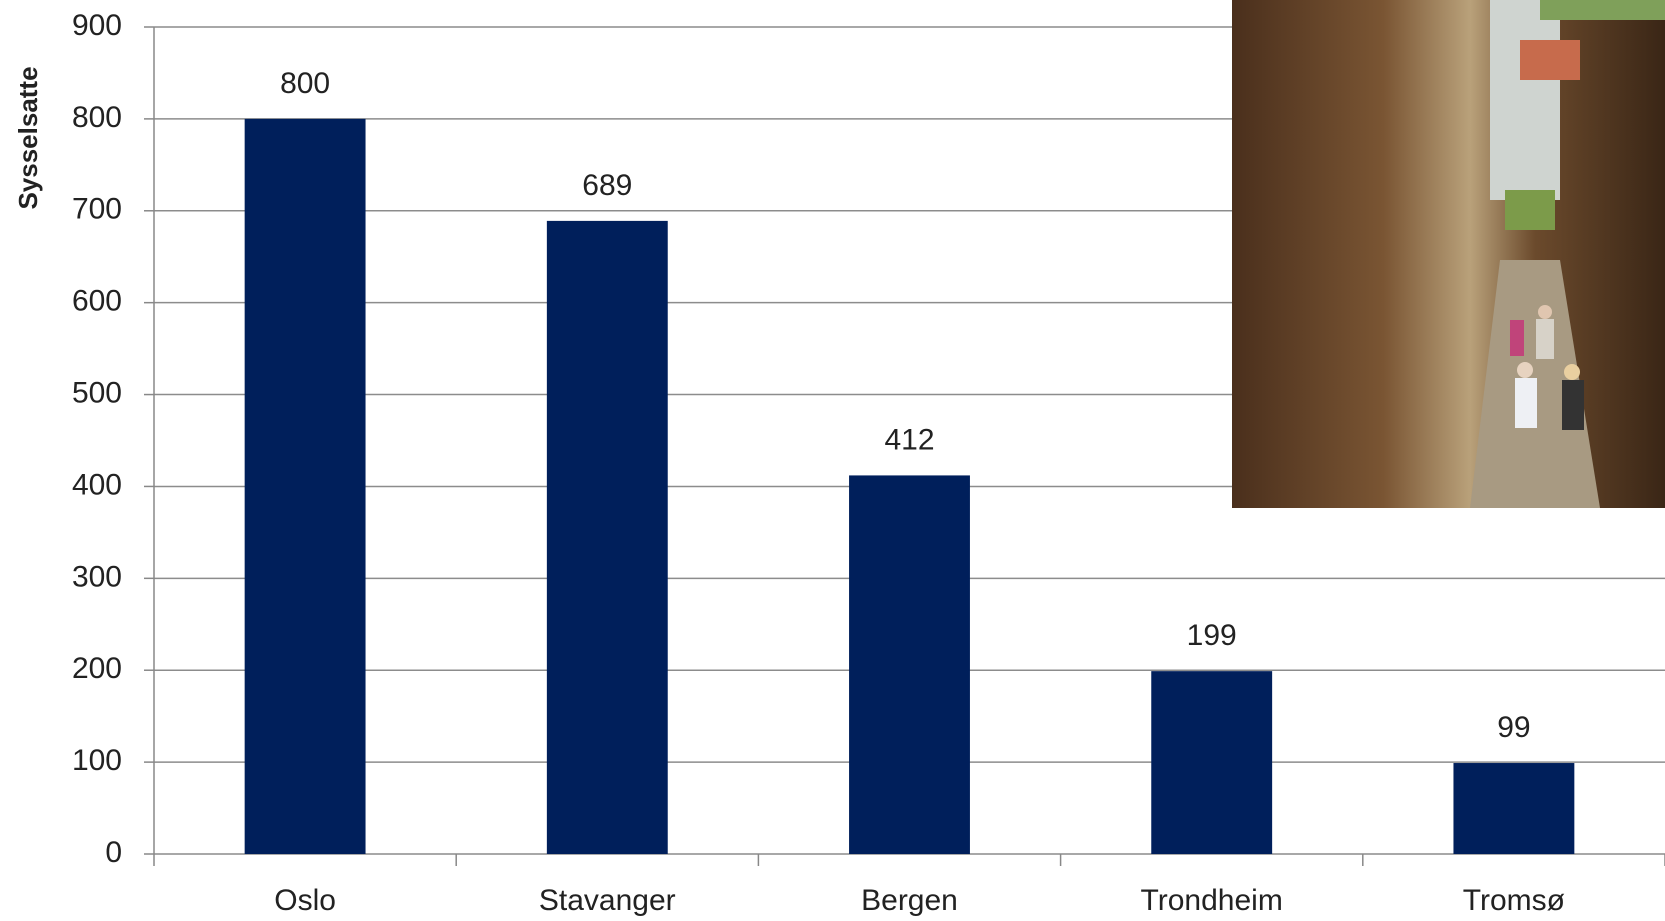  What do you see at coordinates (305, 83) in the screenshot?
I see `data-label: 800` at bounding box center [305, 83].